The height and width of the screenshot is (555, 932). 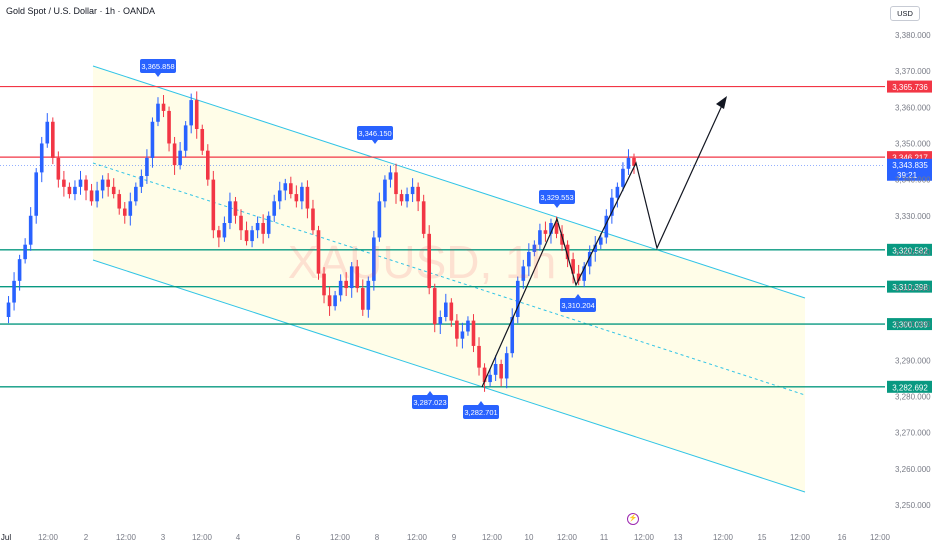 I want to click on countdown-label: 39:21, so click(x=907, y=175).